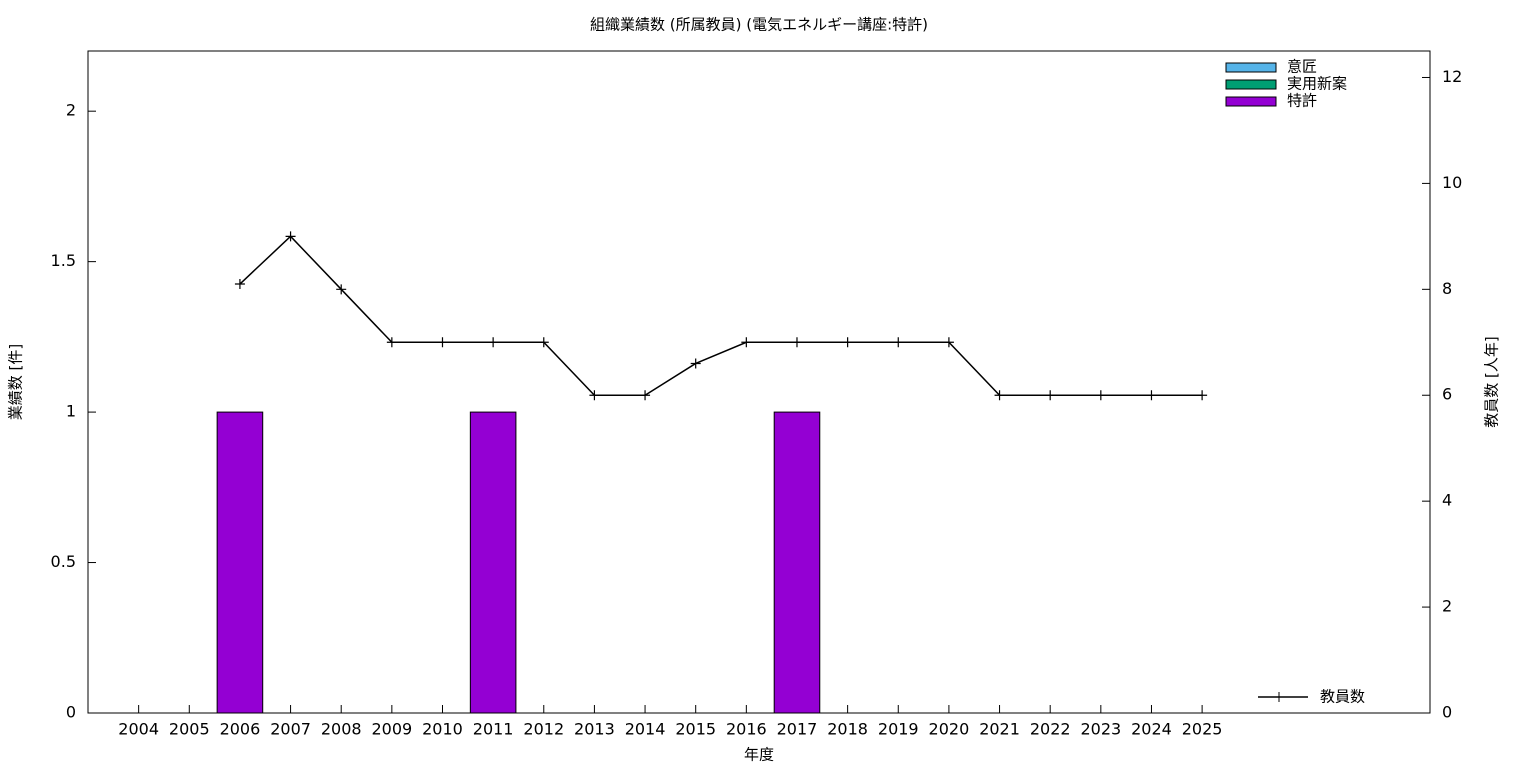  What do you see at coordinates (63, 561) in the screenshot?
I see `y-tick-label: 0.5` at bounding box center [63, 561].